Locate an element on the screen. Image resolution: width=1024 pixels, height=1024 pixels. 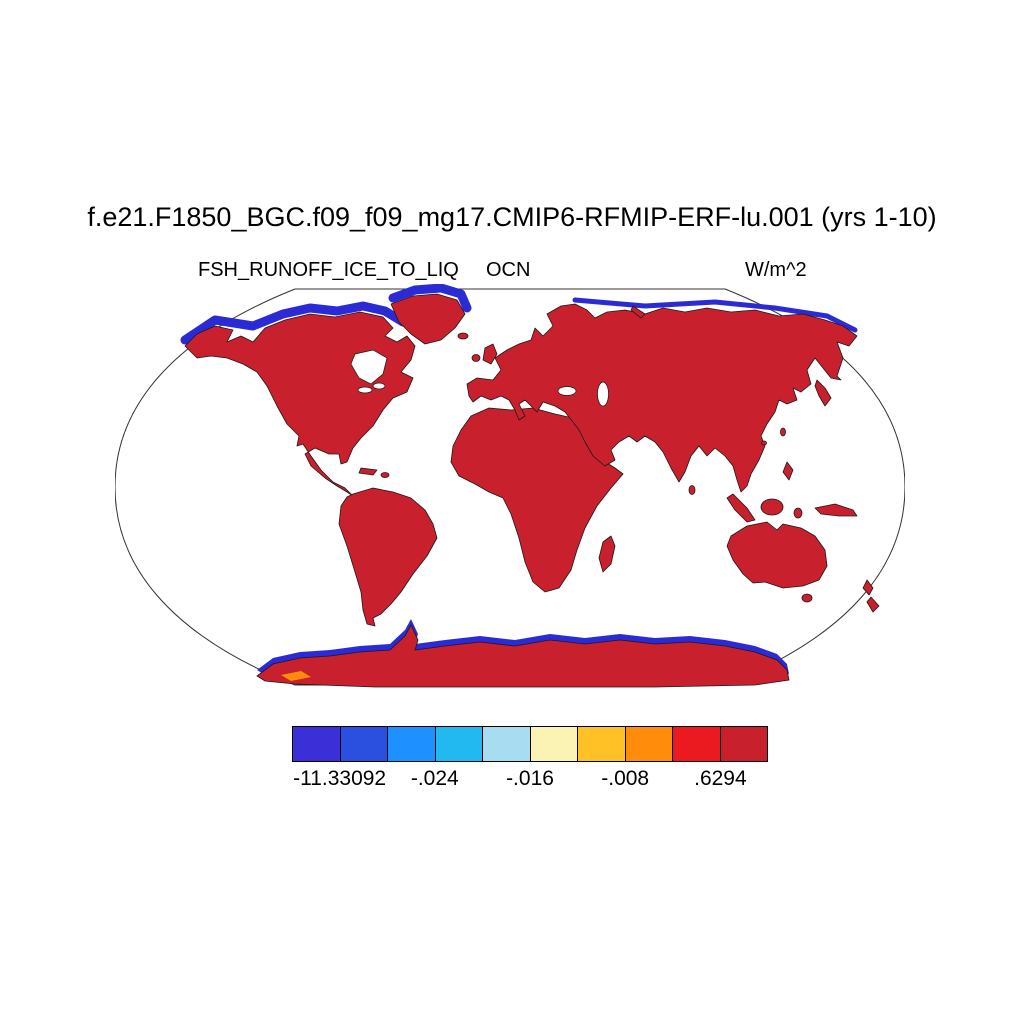
new-zealand-south is located at coordinates (873, 604).